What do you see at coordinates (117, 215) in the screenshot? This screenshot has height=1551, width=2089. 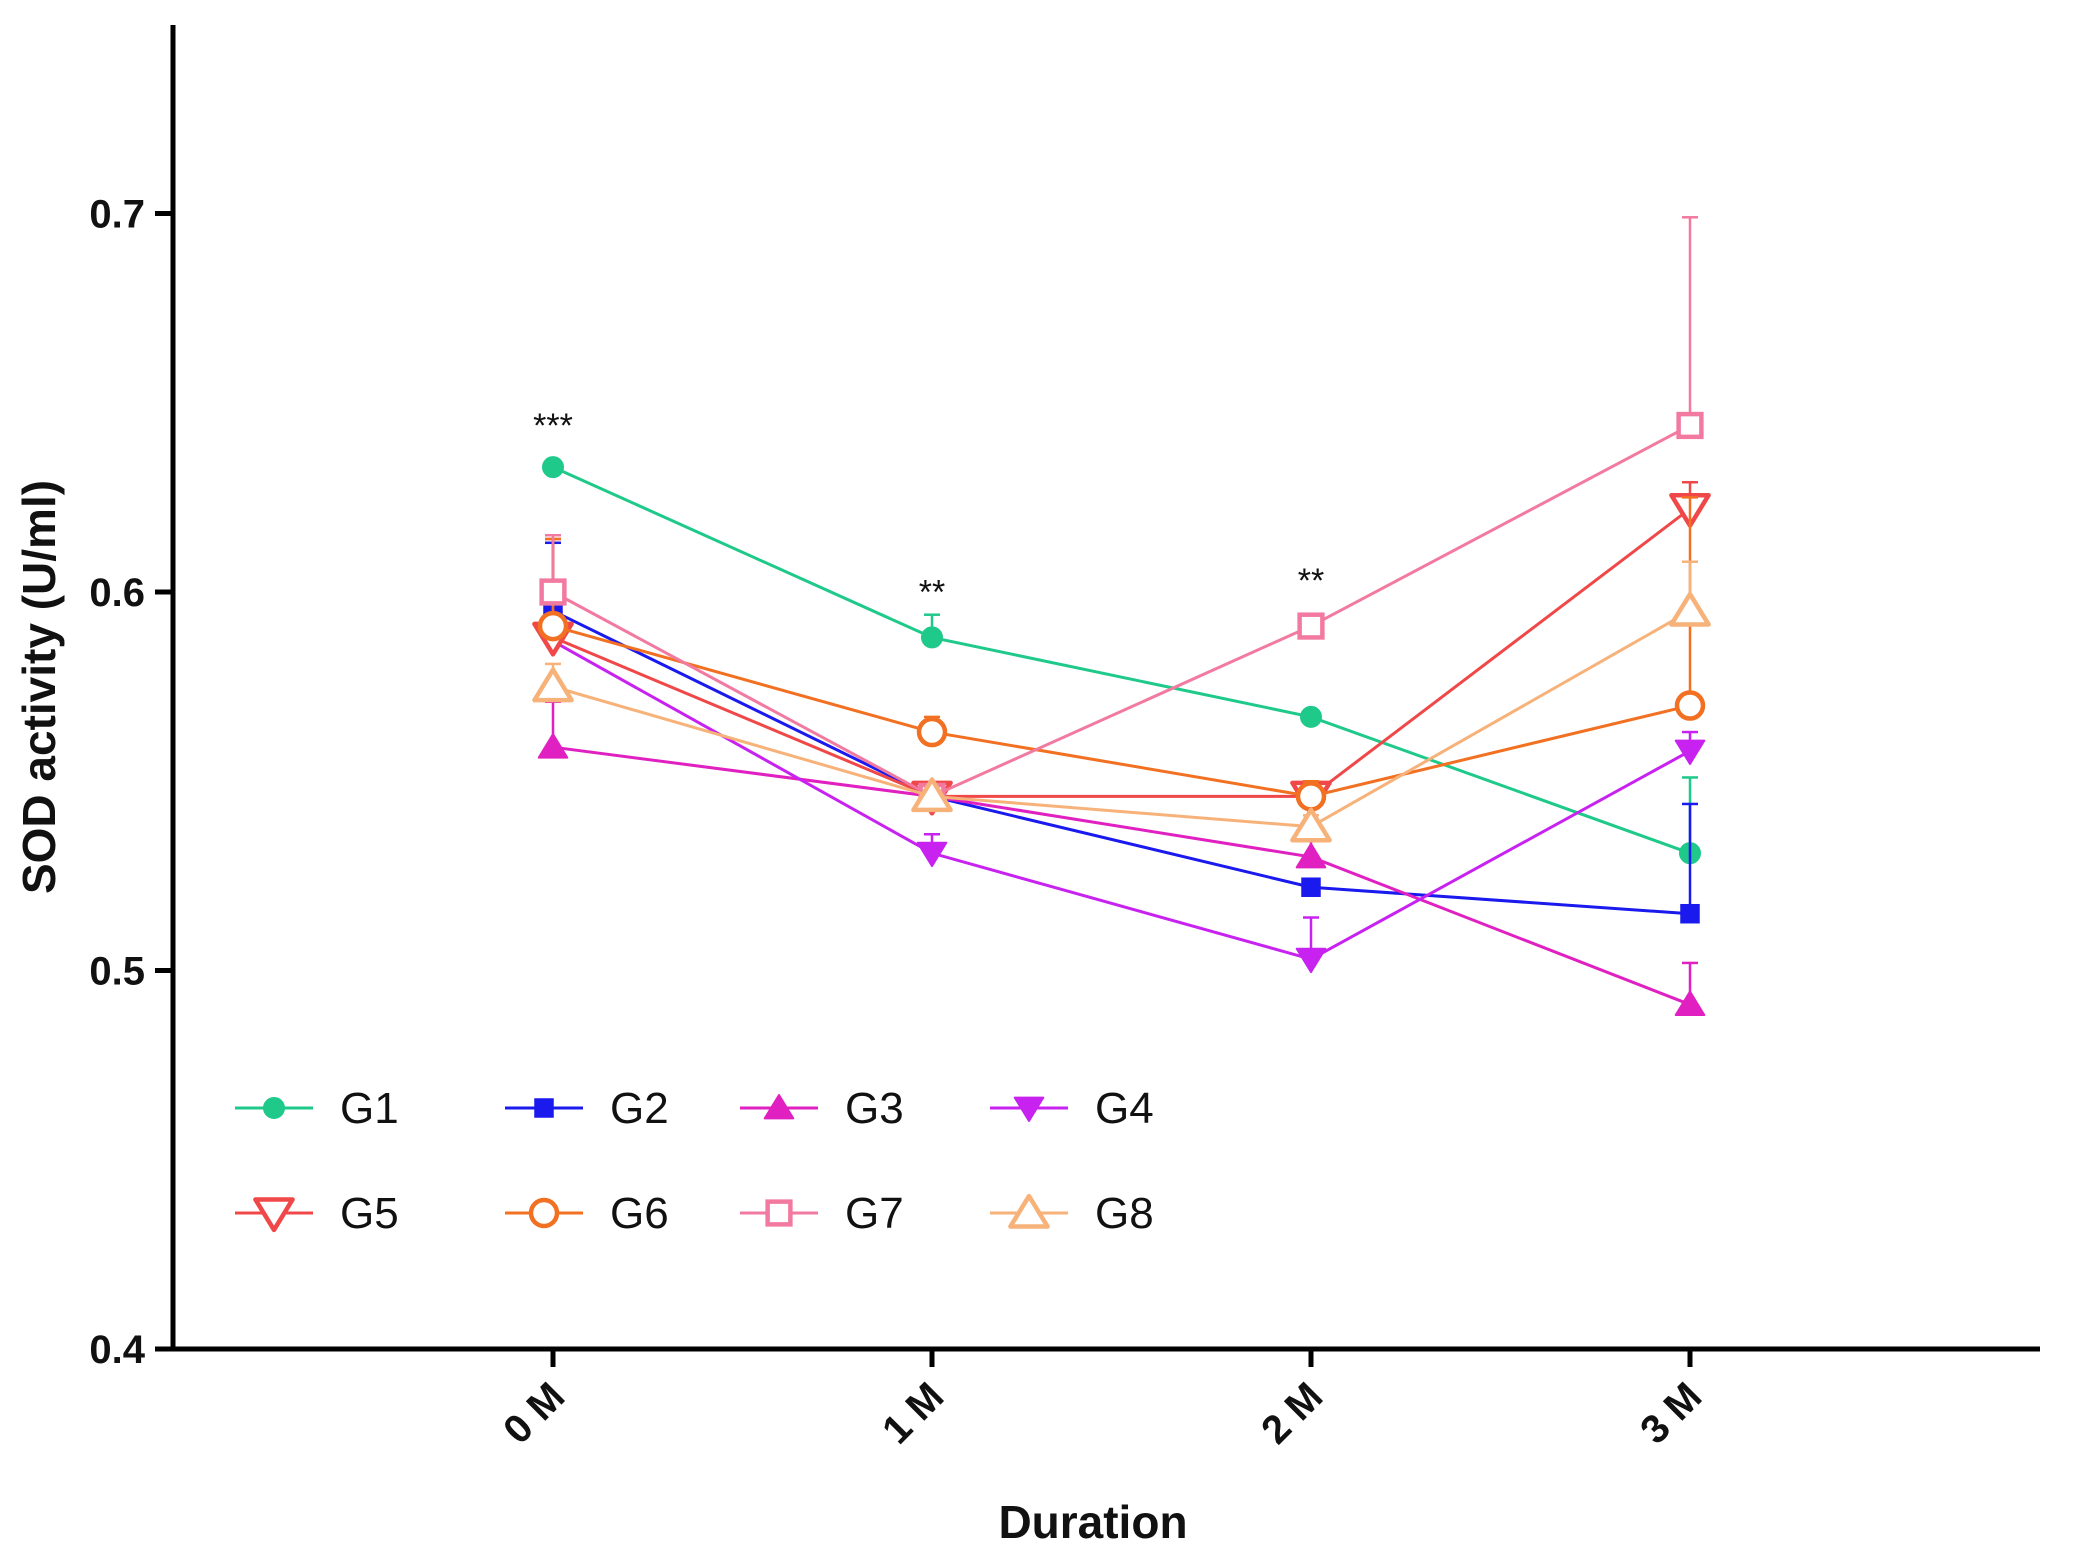 I see `y-tick-label: 0.7` at bounding box center [117, 215].